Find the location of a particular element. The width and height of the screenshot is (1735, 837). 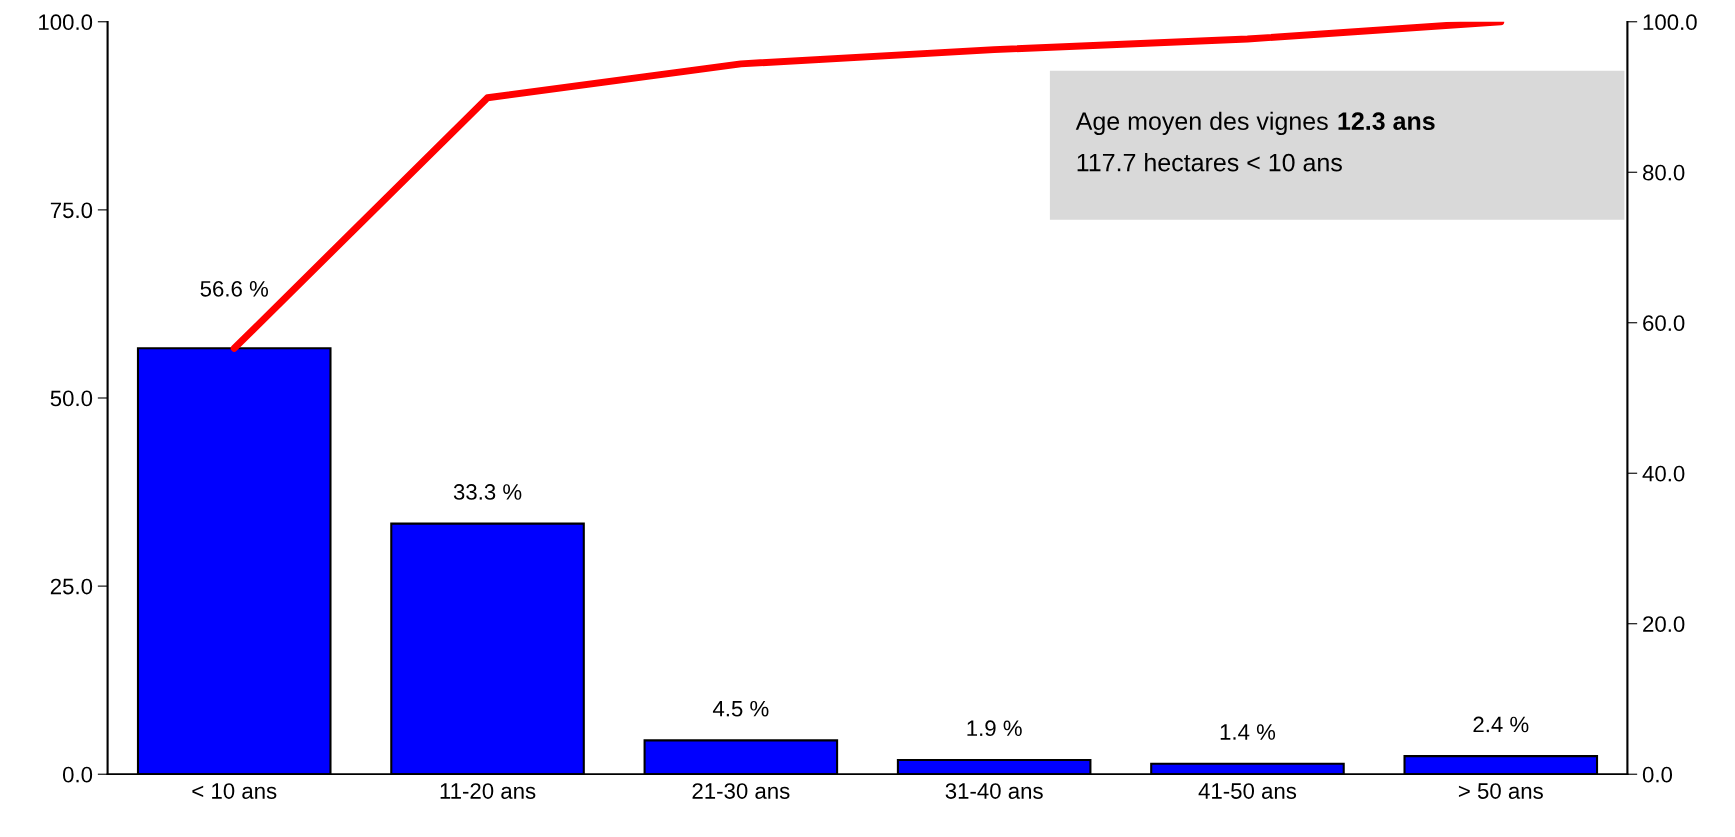

x-tick-label: 41-50 ans is located at coordinates (1247, 791).